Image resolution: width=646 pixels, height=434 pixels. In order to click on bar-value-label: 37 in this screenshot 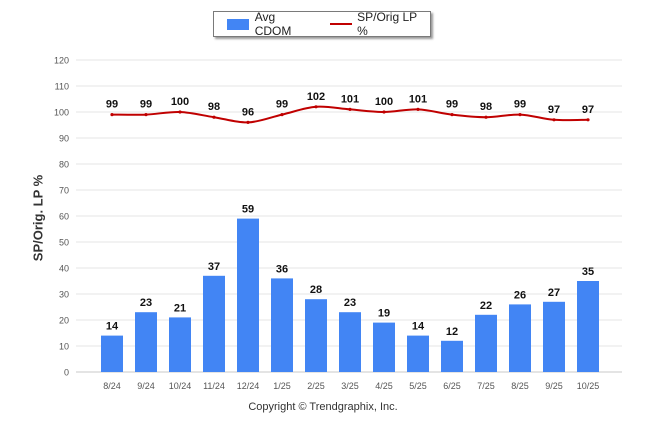, I will do `click(214, 267)`.